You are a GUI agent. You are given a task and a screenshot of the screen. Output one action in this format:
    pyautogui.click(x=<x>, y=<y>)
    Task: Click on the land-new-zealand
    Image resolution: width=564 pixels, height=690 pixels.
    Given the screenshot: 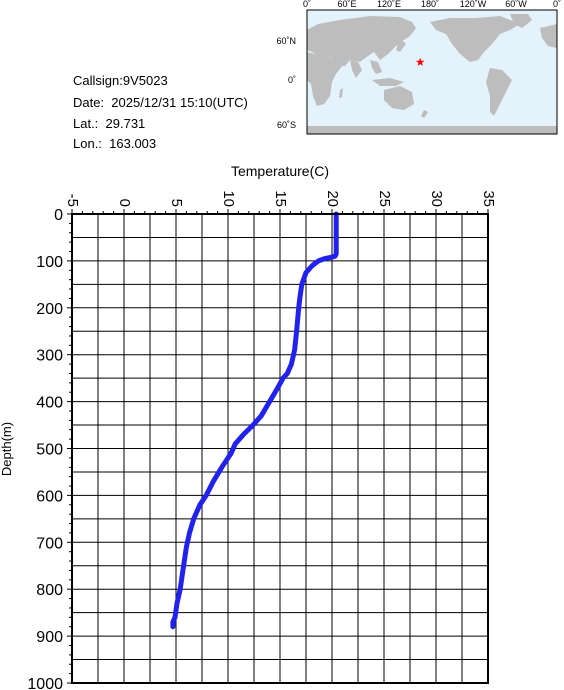 What is the action you would take?
    pyautogui.click(x=424, y=114)
    